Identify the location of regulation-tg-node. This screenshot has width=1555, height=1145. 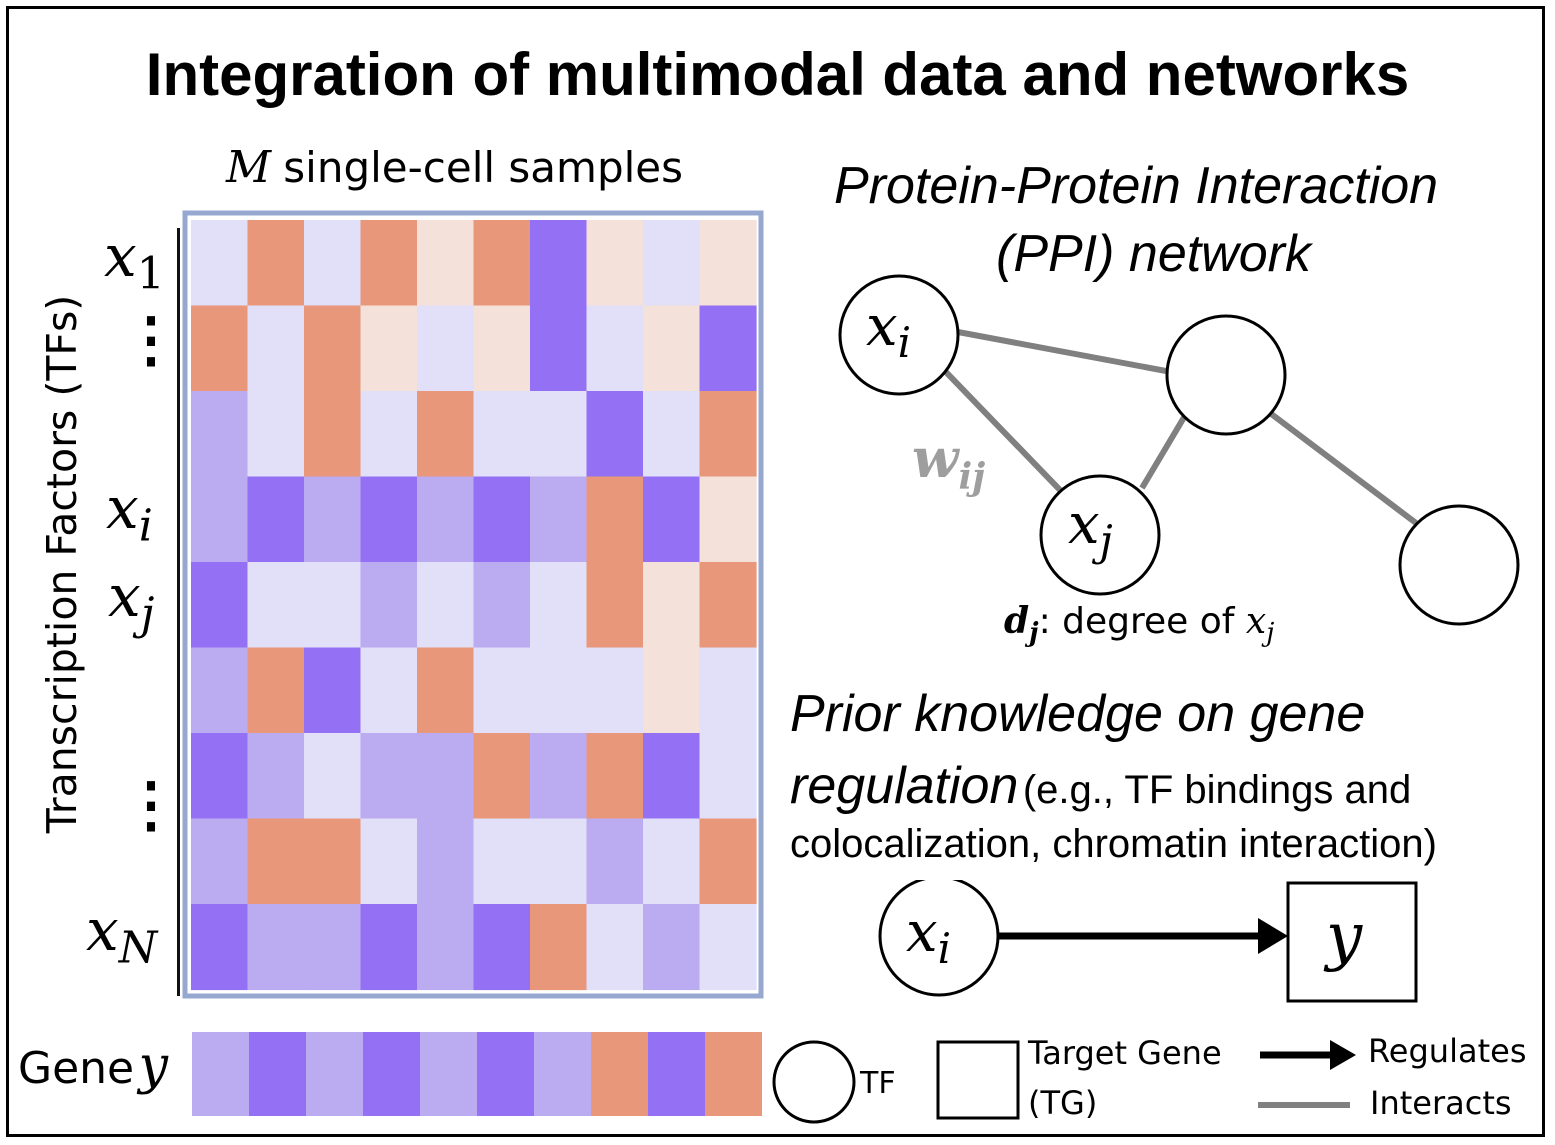
(1352, 942).